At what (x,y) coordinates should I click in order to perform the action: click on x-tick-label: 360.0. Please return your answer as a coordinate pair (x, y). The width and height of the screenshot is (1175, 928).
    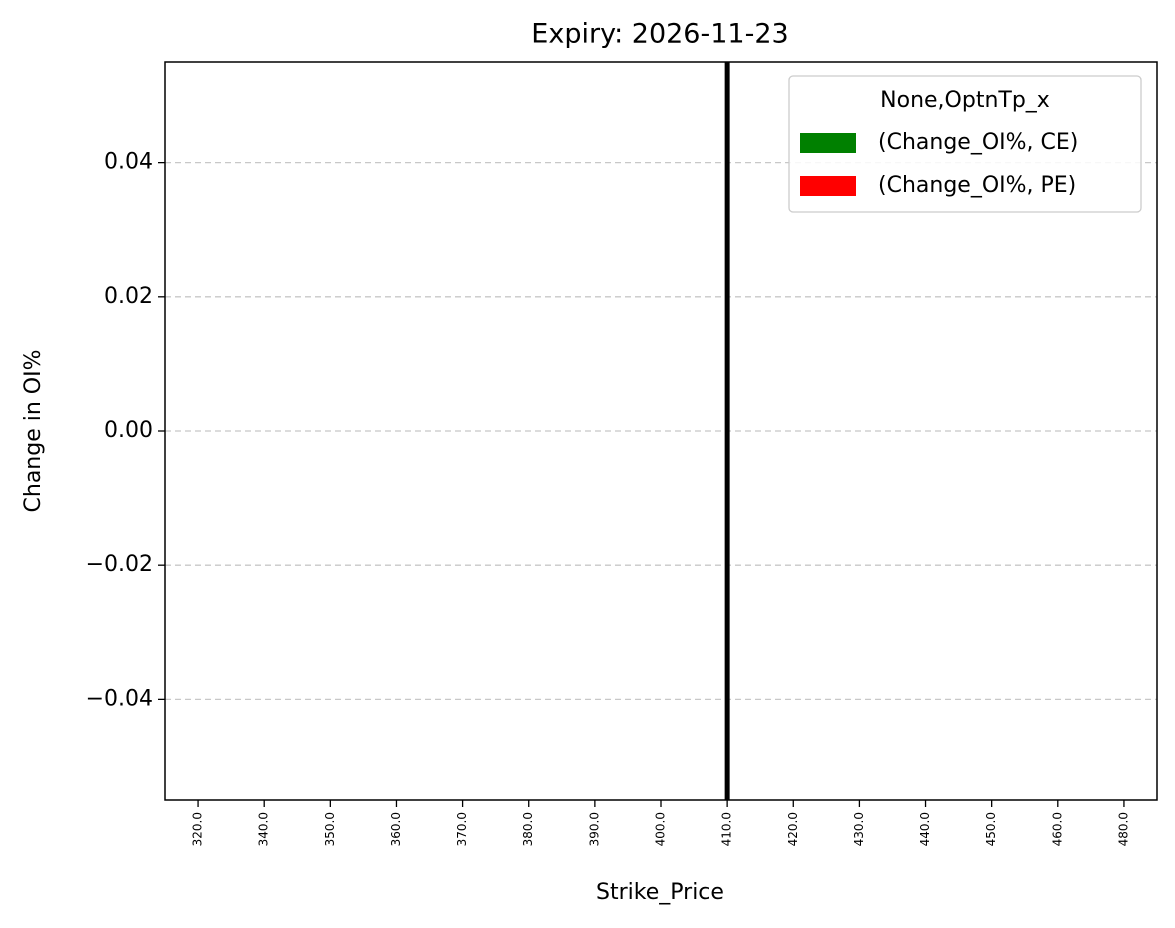
    Looking at the image, I should click on (396, 829).